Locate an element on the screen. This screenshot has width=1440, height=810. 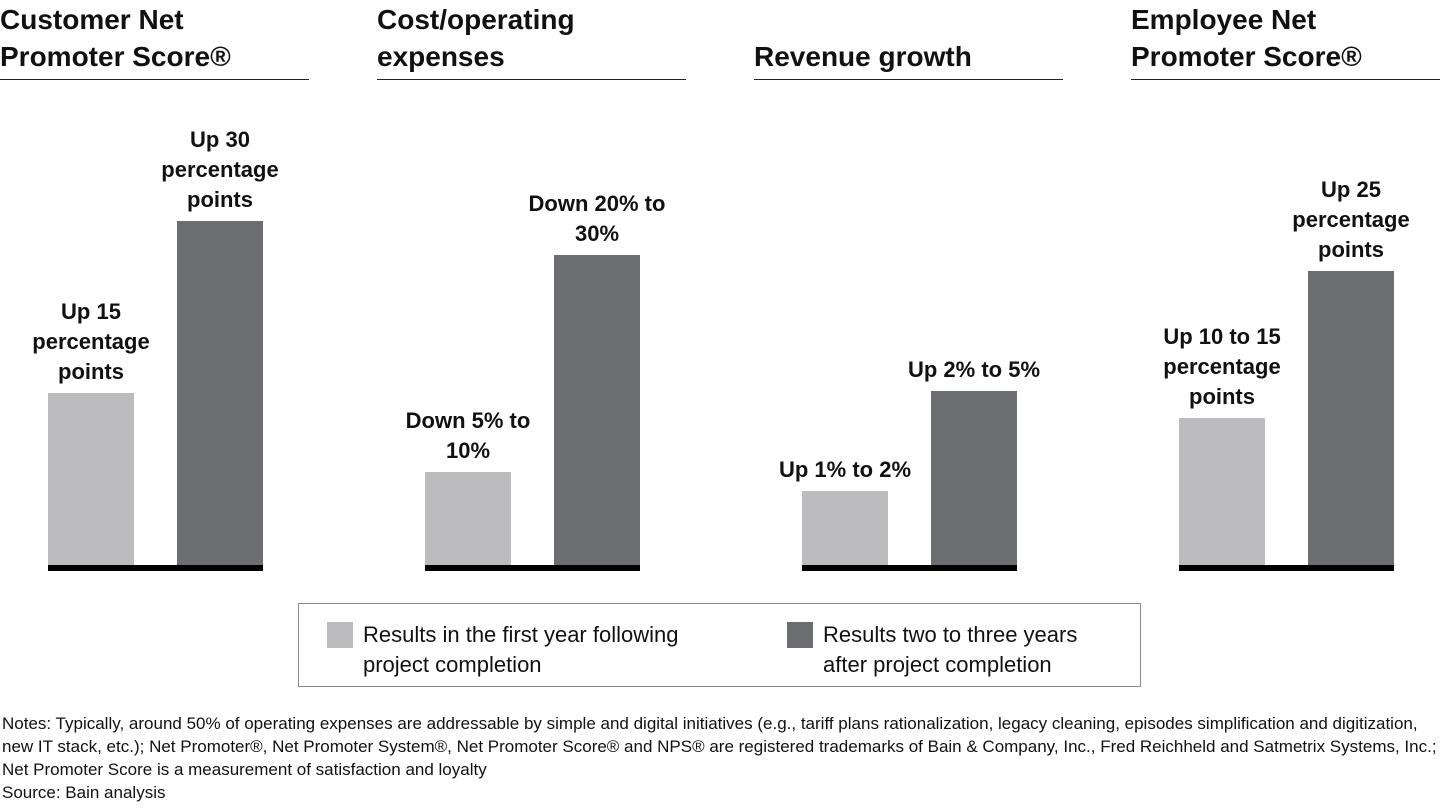
data-label: Up 30 percentage points is located at coordinates (220, 170).